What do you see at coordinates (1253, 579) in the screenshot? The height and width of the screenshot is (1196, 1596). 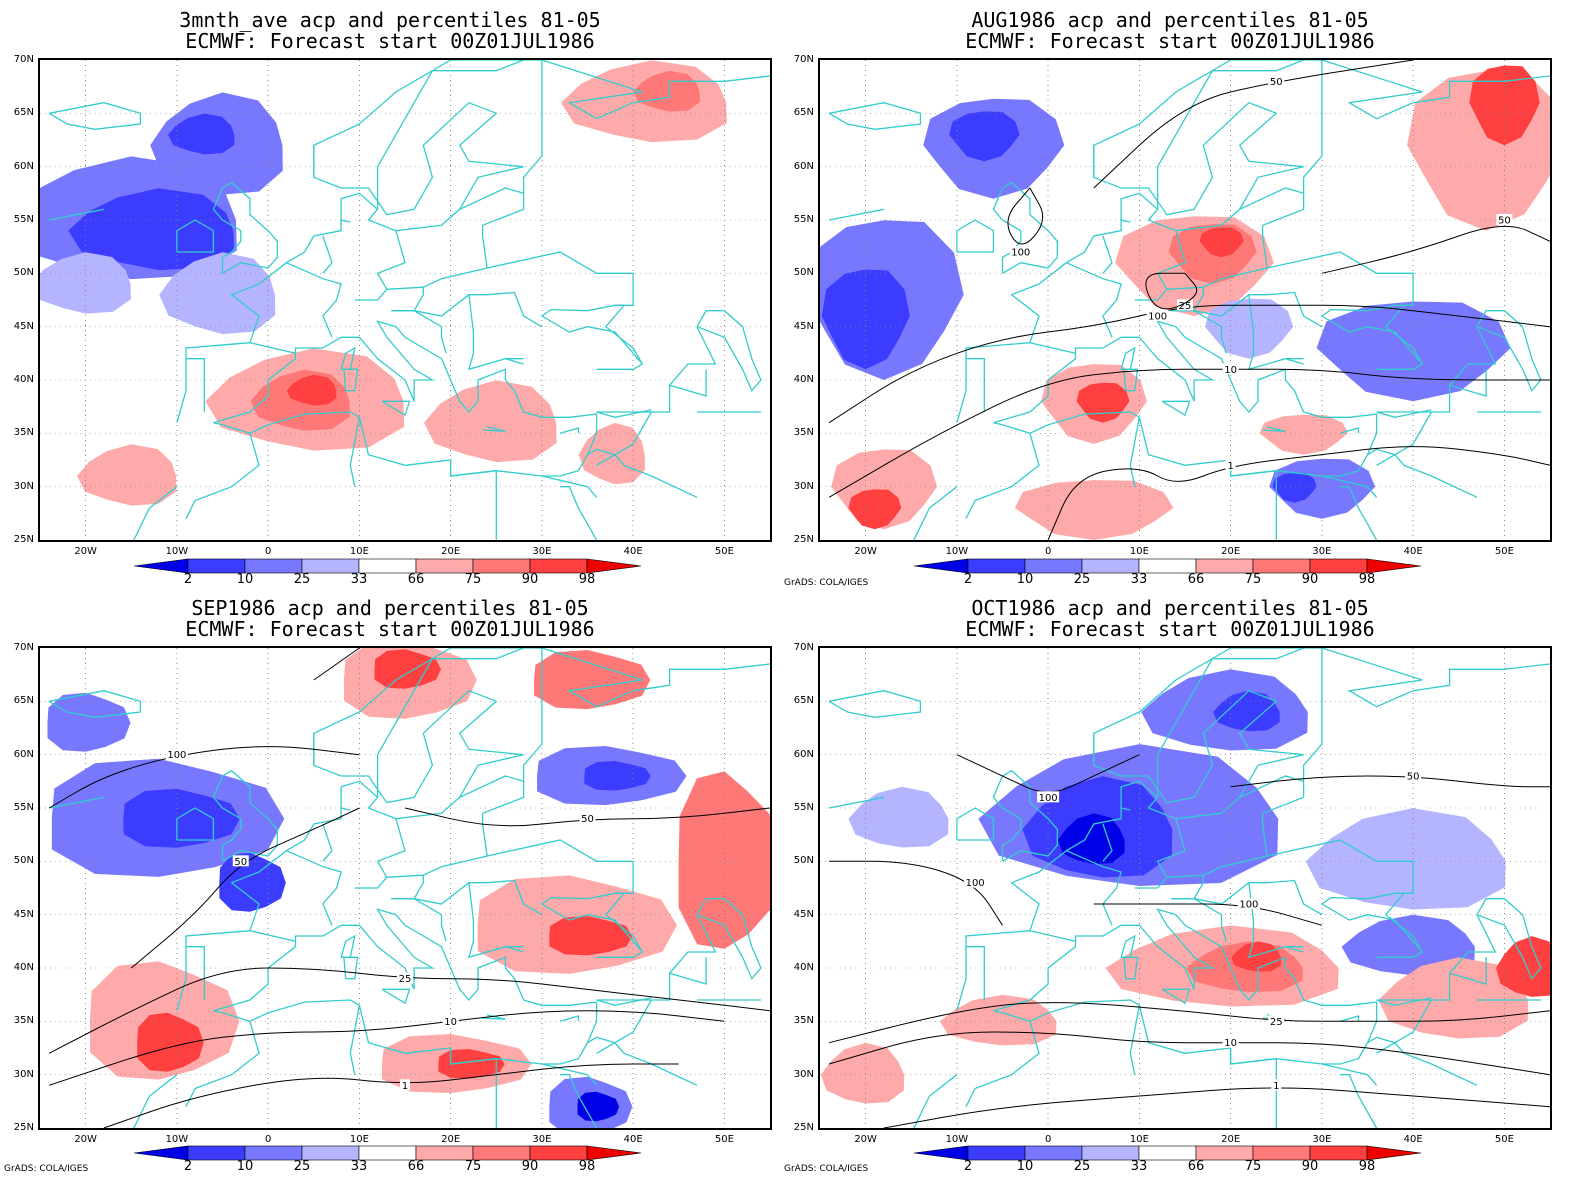 I see `colorbar-label: 75` at bounding box center [1253, 579].